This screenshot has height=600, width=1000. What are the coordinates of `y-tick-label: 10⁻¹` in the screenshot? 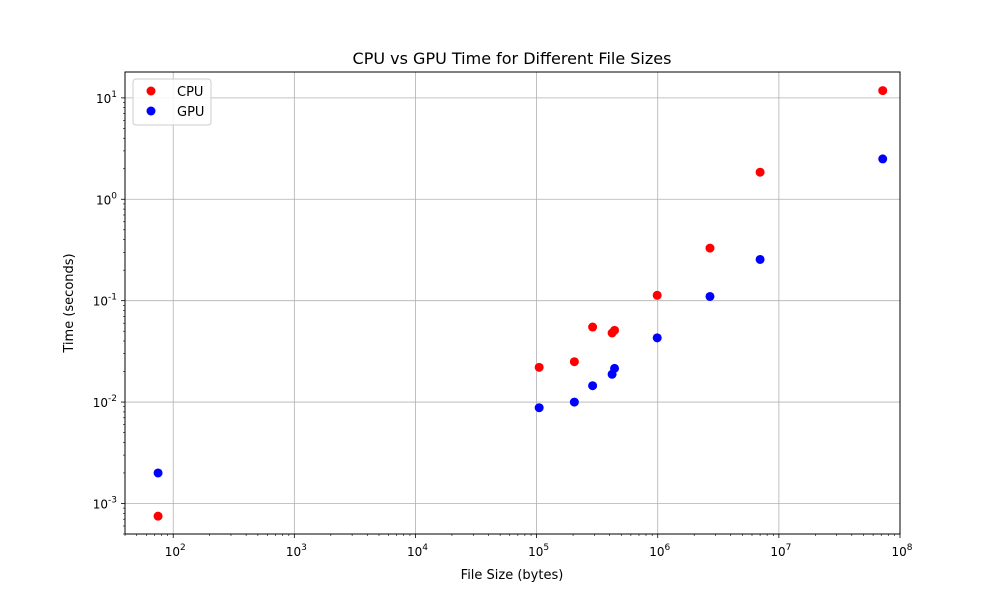 It's located at (105, 301).